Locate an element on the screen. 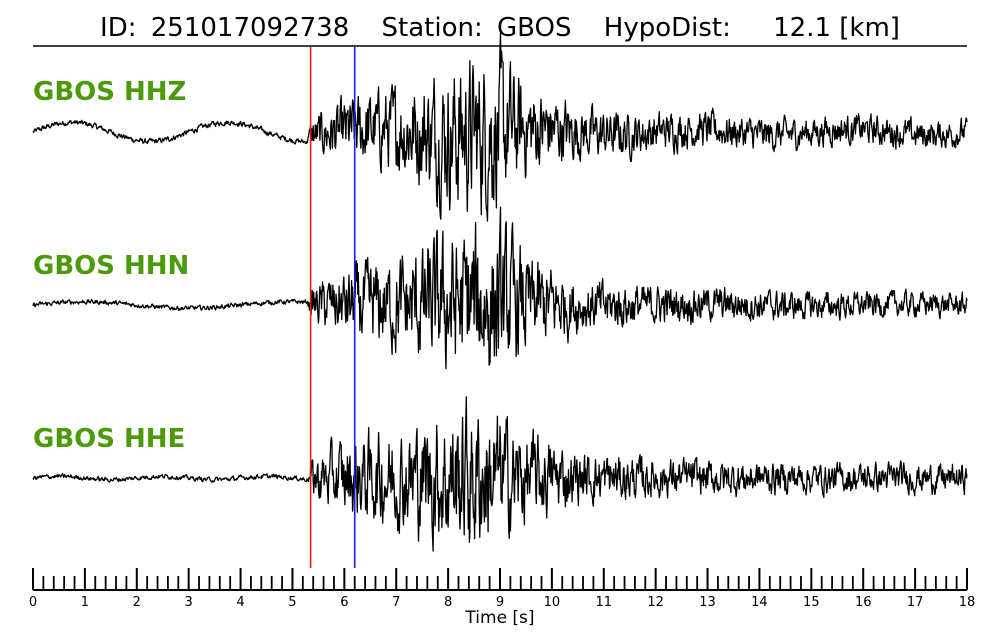 This screenshot has width=1000, height=640. hypodist-value: 12.1 [km] is located at coordinates (836, 28).